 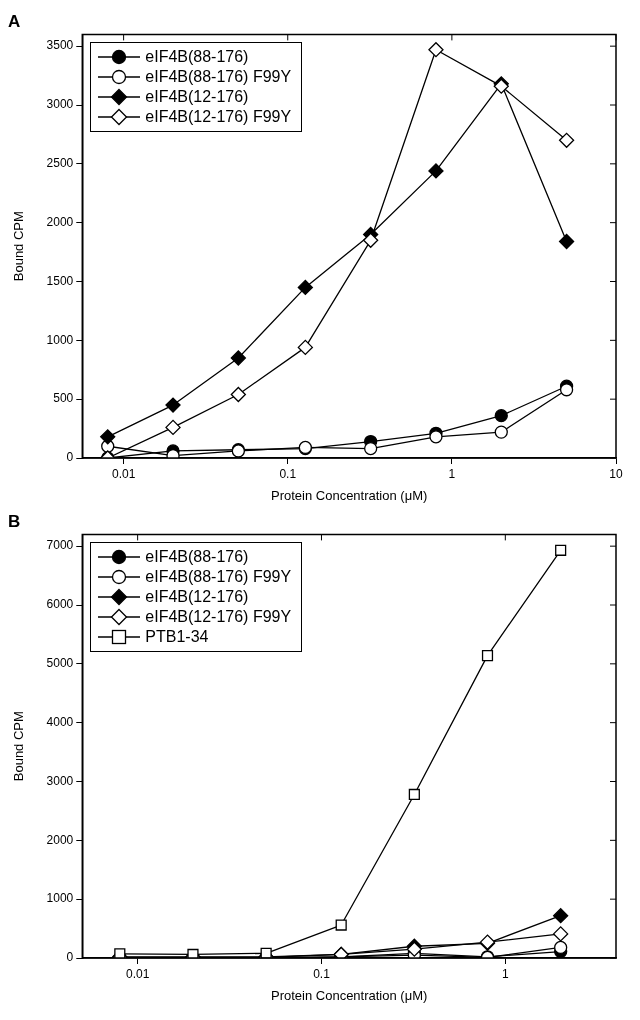 I want to click on y-tick-label: 4000, so click(x=60, y=721).